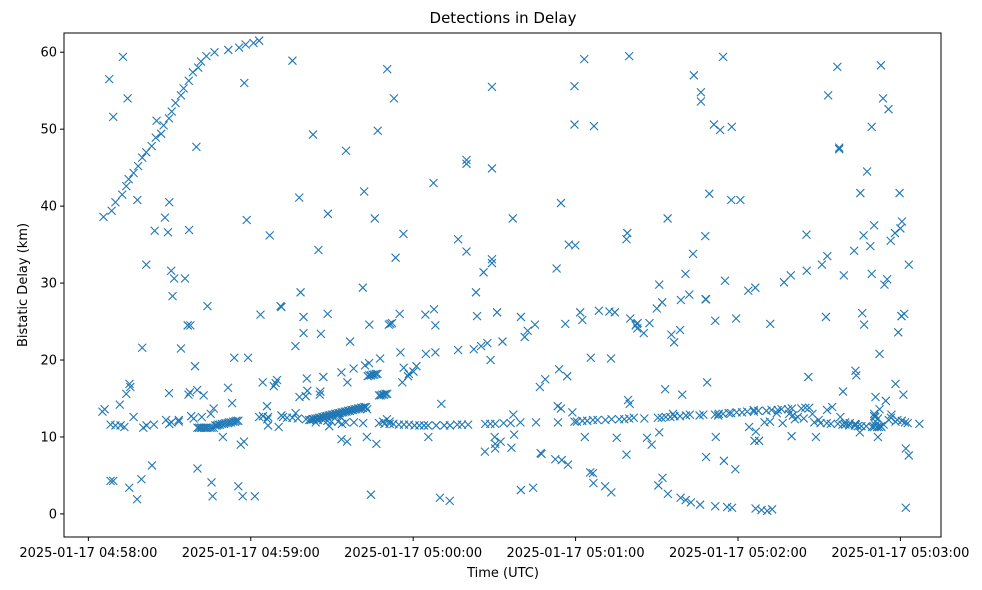  I want to click on x-tick-label: 2025-01-17 04:58:00, so click(88, 553).